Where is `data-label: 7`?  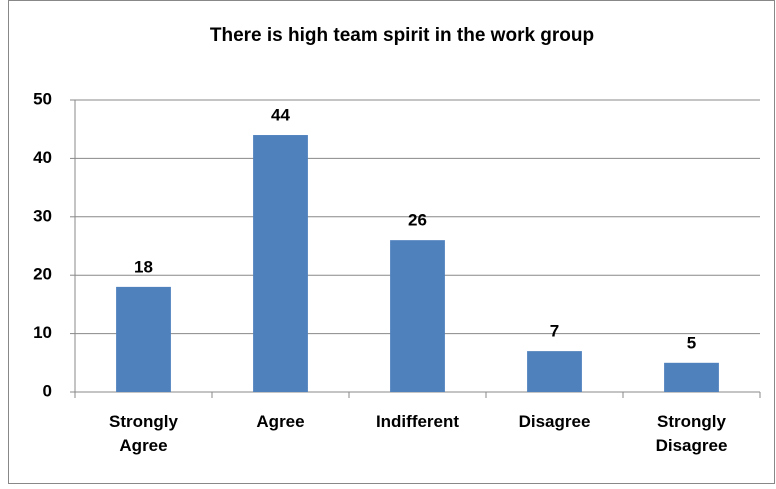
data-label: 7 is located at coordinates (554, 331).